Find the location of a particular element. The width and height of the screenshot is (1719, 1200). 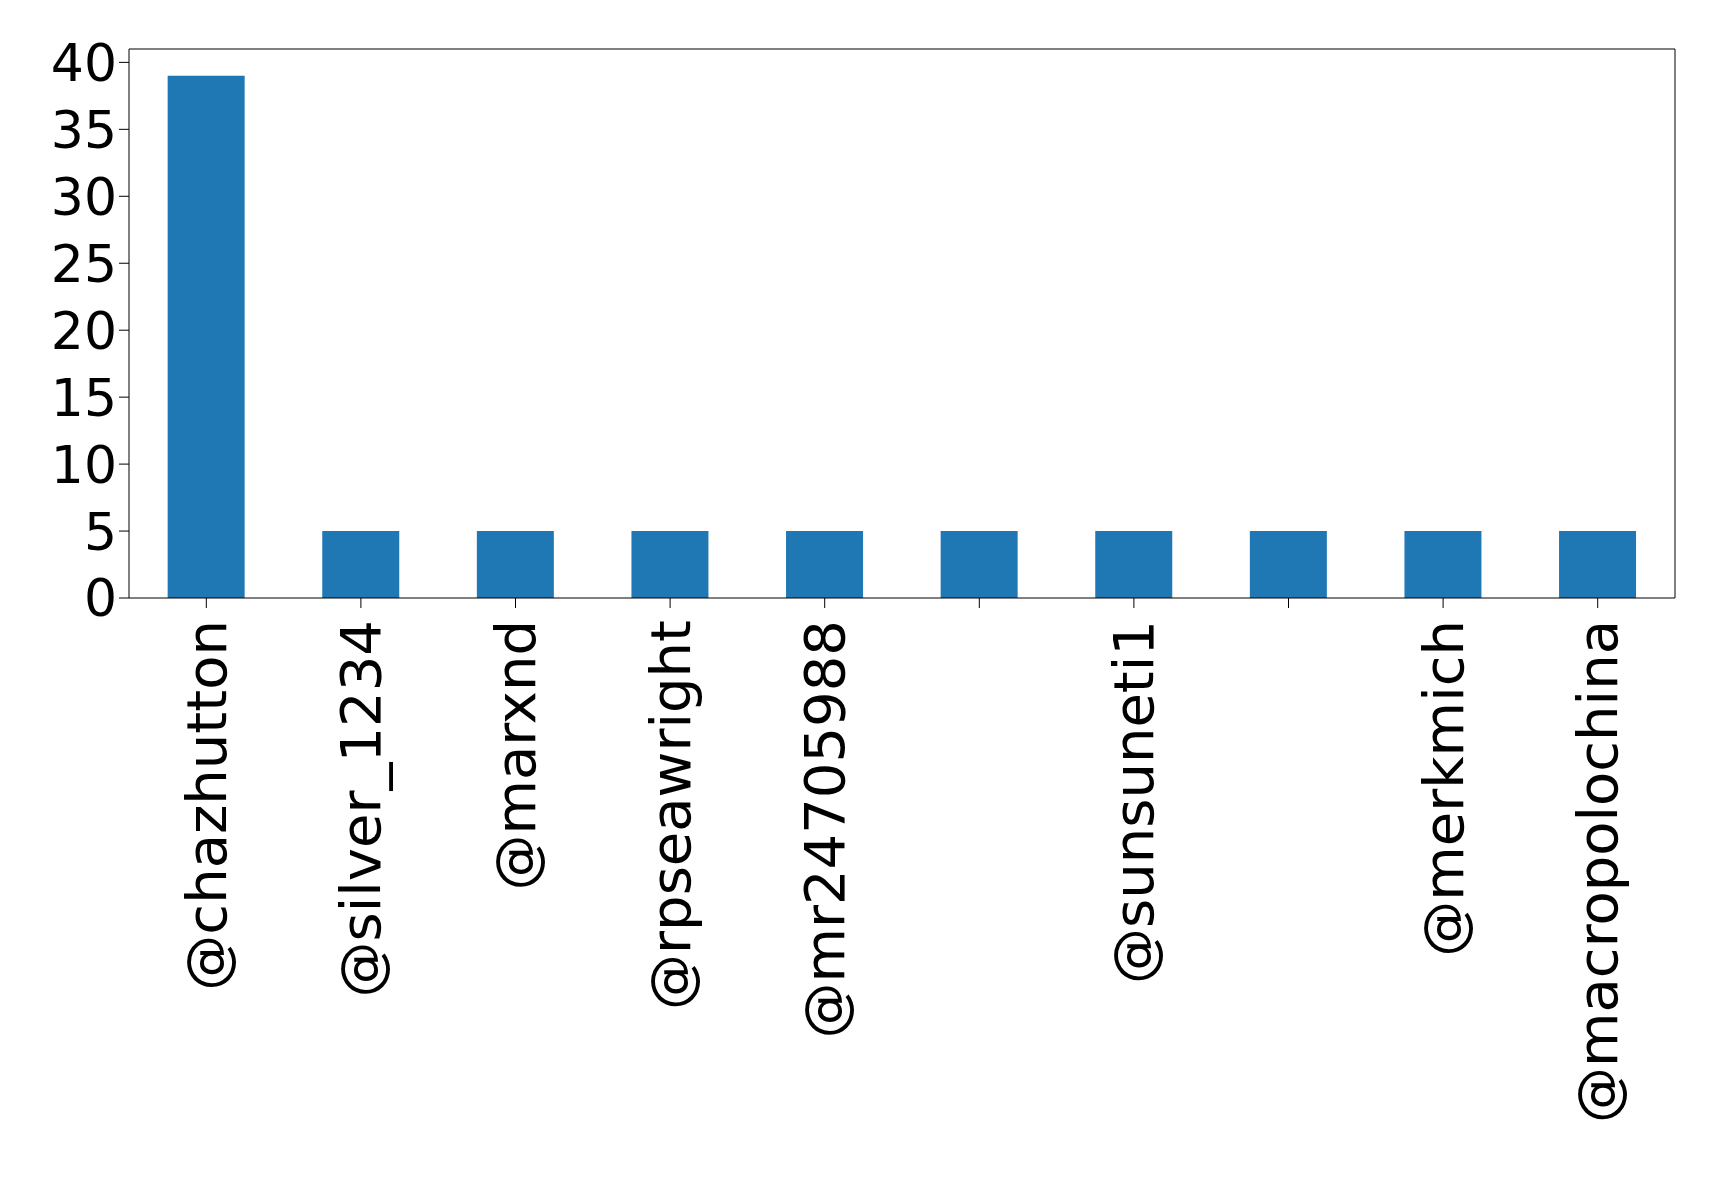

y-tick-label: 35 is located at coordinates (83, 129).